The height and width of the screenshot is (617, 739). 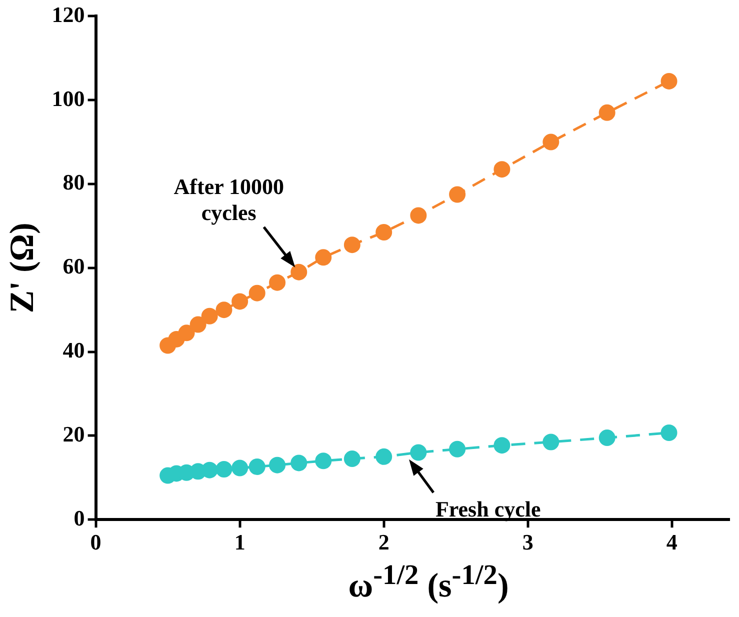 I want to click on y-tick-label: 60, so click(x=73, y=266).